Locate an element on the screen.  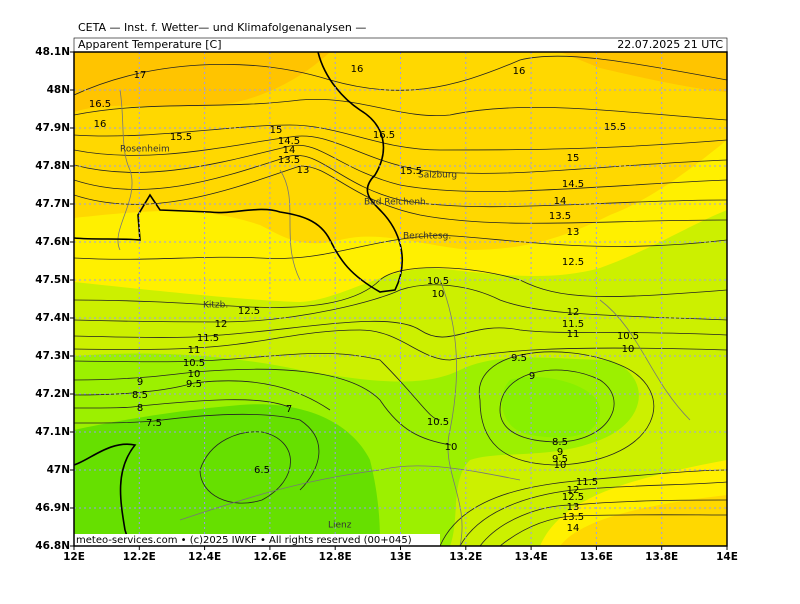
place-label: Berchtesg. is located at coordinates (427, 237).